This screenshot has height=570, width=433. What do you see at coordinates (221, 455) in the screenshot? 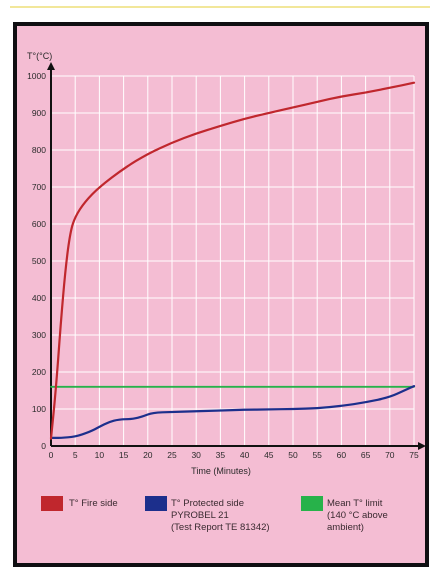
I see `x-tick-label: 35` at bounding box center [221, 455].